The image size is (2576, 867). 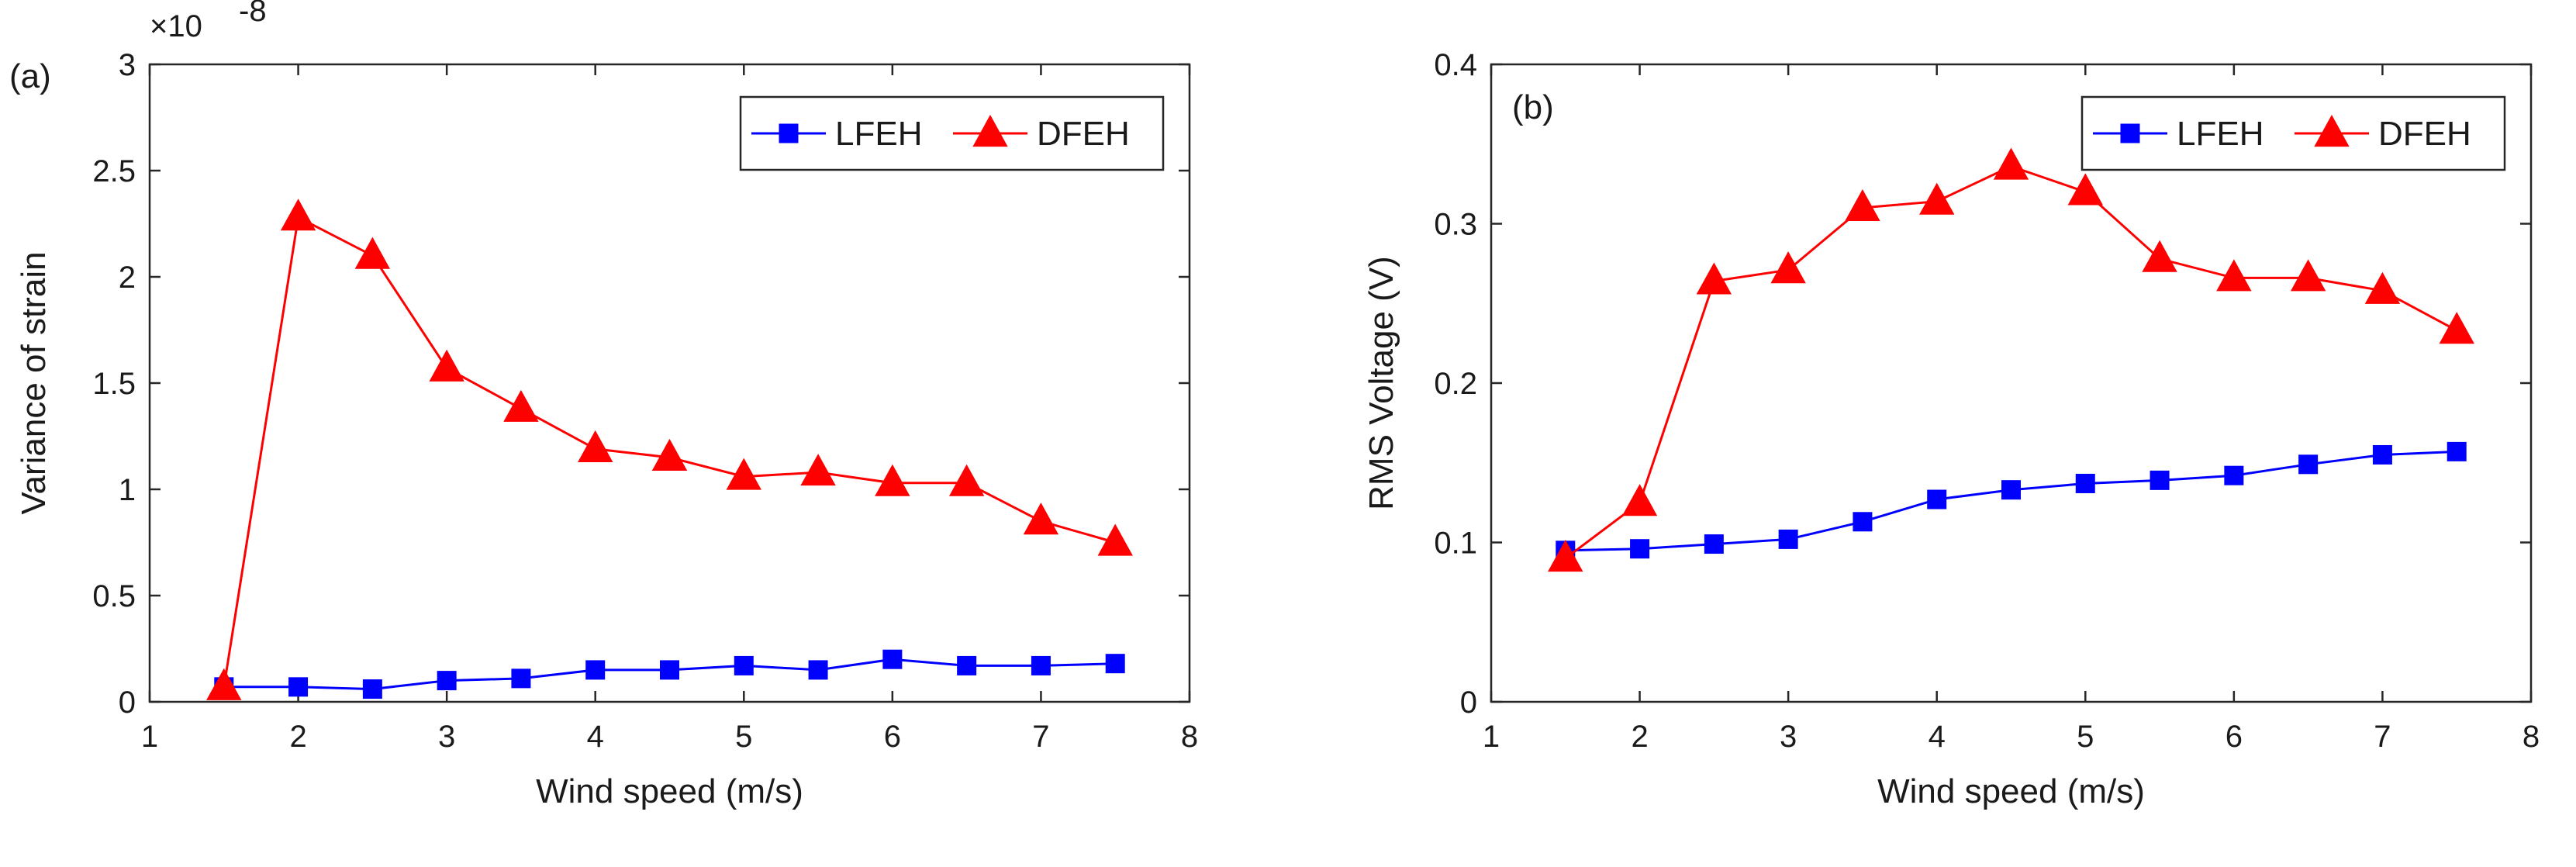 What do you see at coordinates (128, 278) in the screenshot?
I see `y-tick-label: 2` at bounding box center [128, 278].